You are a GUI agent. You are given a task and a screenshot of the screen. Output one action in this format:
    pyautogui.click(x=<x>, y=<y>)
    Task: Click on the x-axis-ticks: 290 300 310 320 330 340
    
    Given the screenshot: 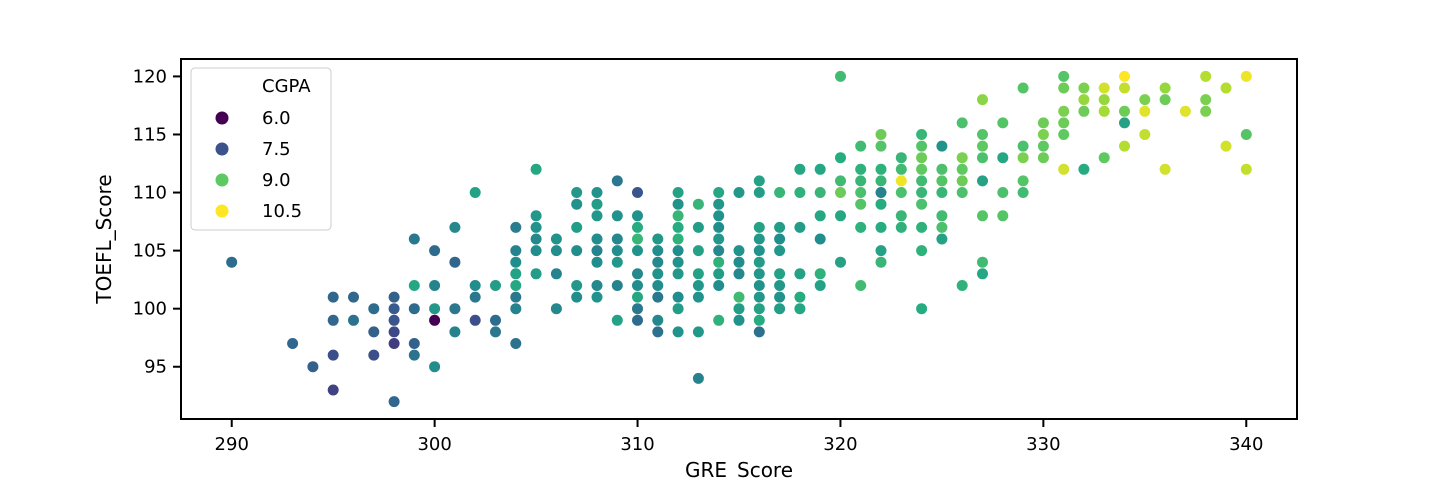 What is the action you would take?
    pyautogui.click(x=739, y=437)
    